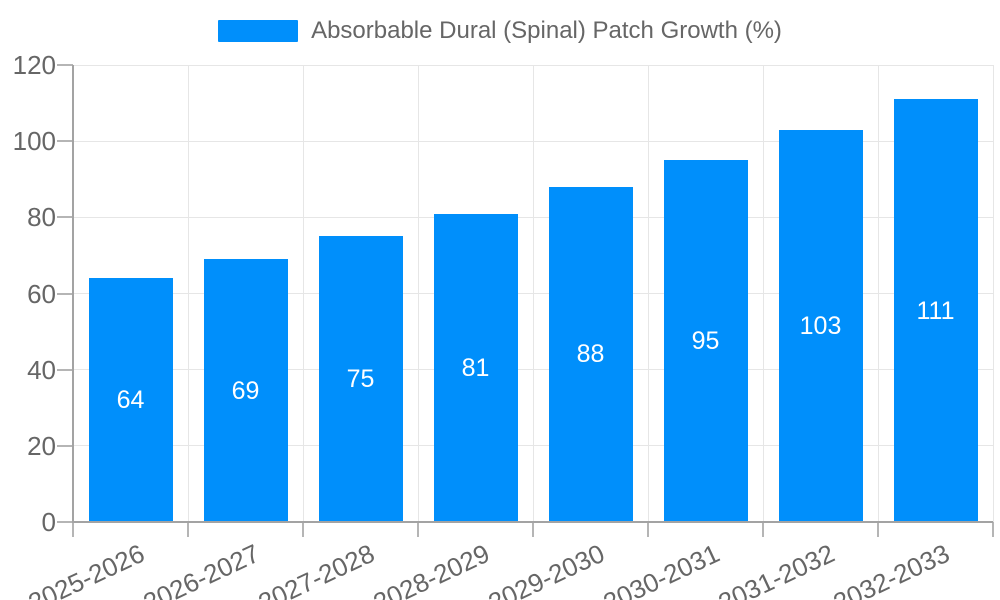 Image resolution: width=1000 pixels, height=600 pixels. What do you see at coordinates (316, 569) in the screenshot?
I see `x-axis-tick-label: 2027-2028` at bounding box center [316, 569].